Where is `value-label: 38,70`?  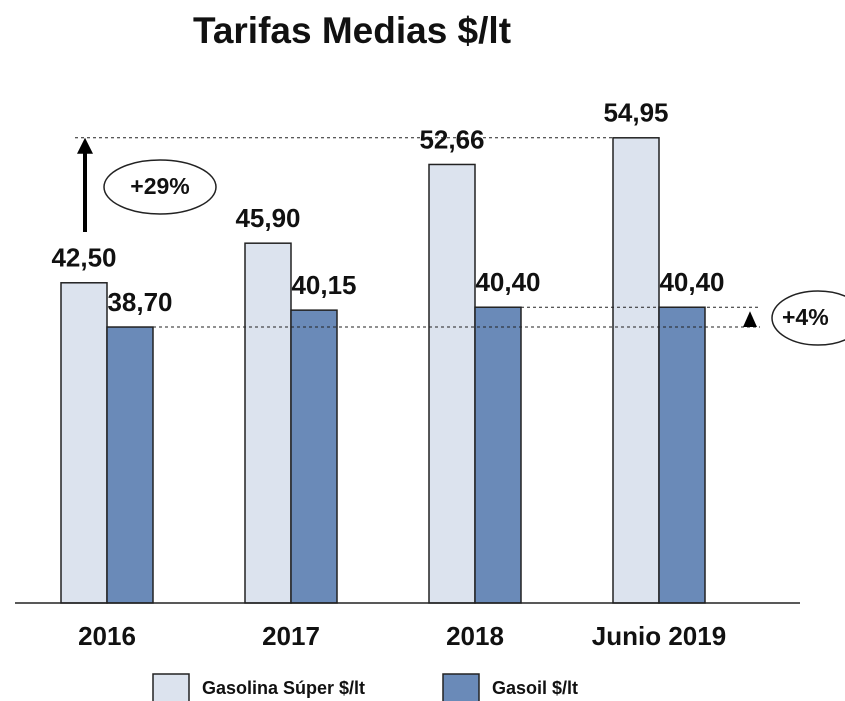
value-label: 38,70 is located at coordinates (139, 302).